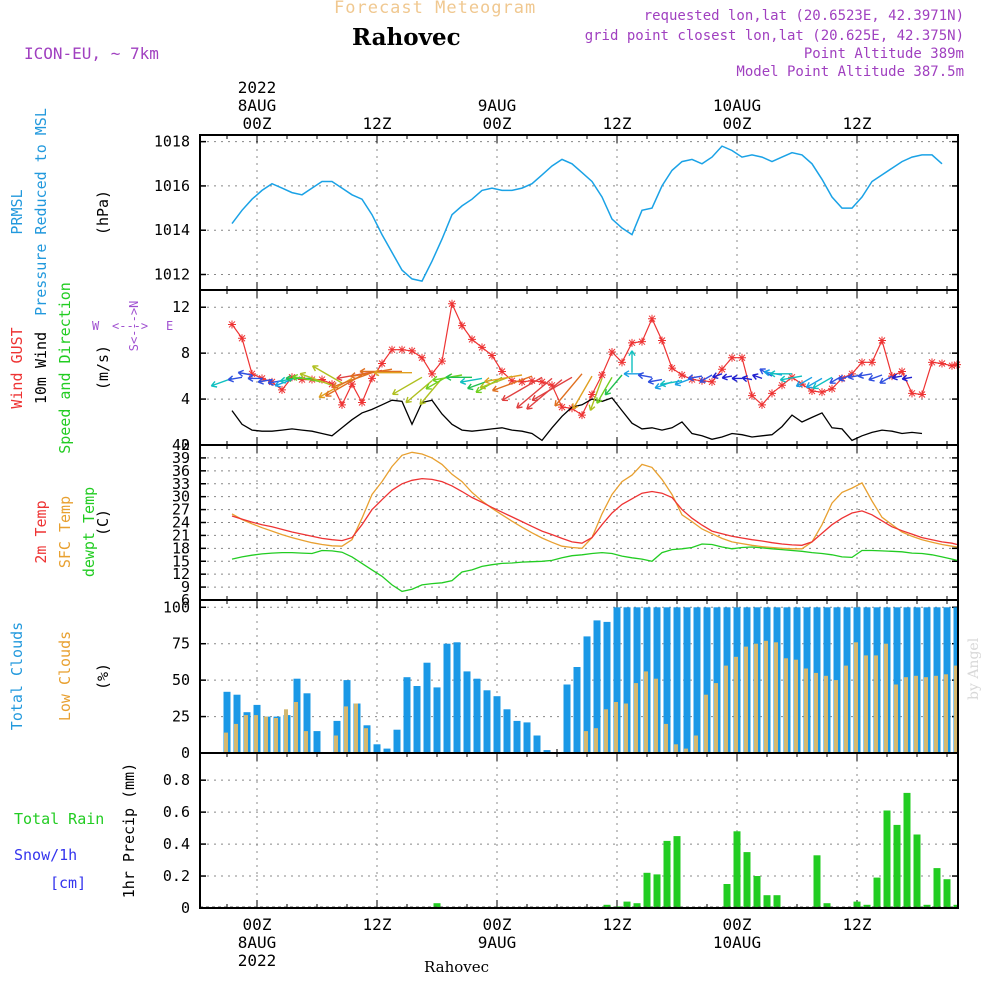 This screenshot has height=1000, width=1000. I want to click on pressure-ytick-label: 1012, so click(172, 275).